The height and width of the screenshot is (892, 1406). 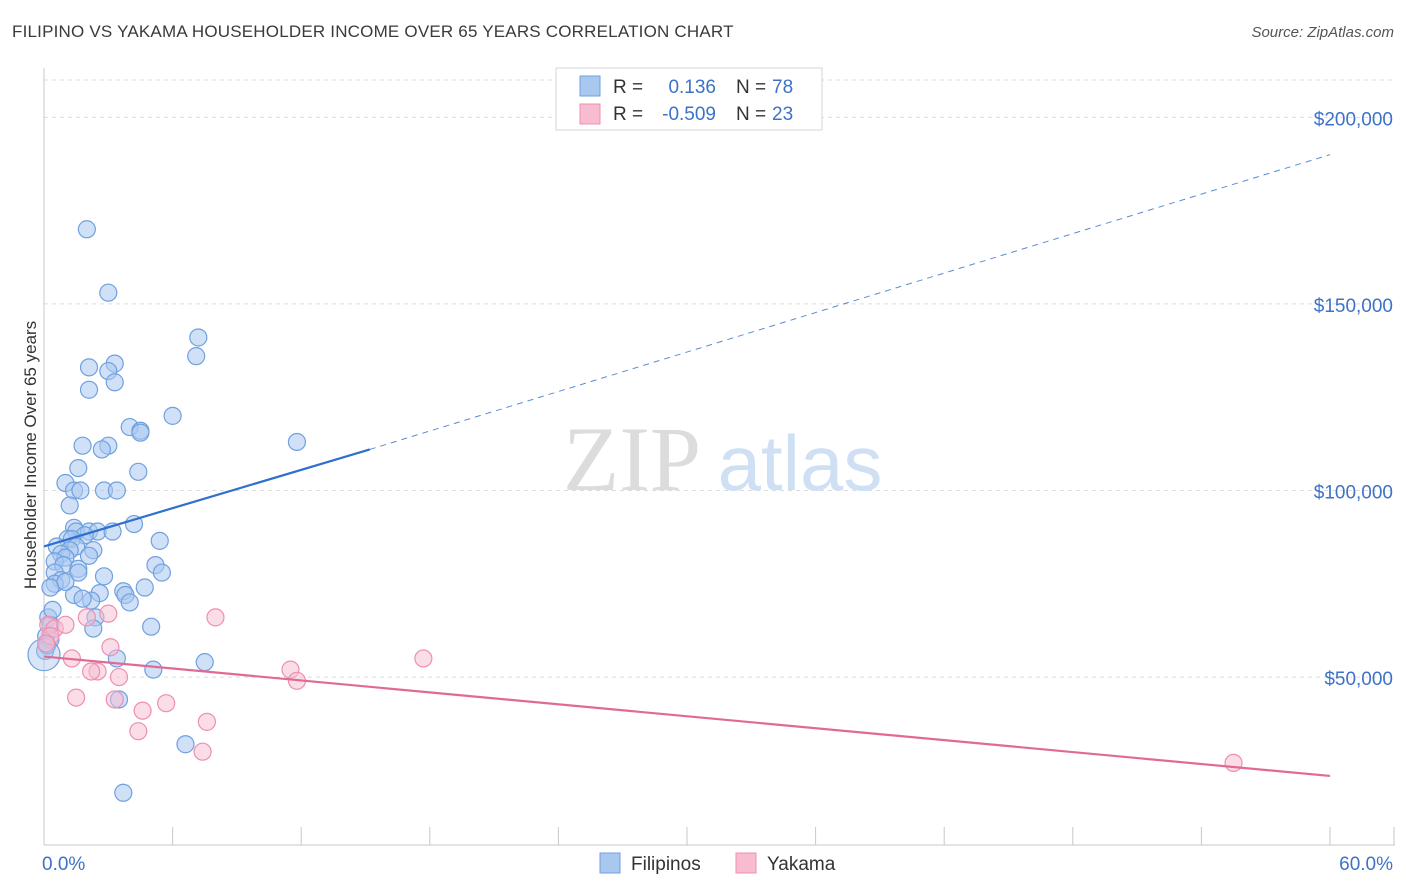 I want to click on y-tick-label: $200,000, so click(x=1353, y=119).